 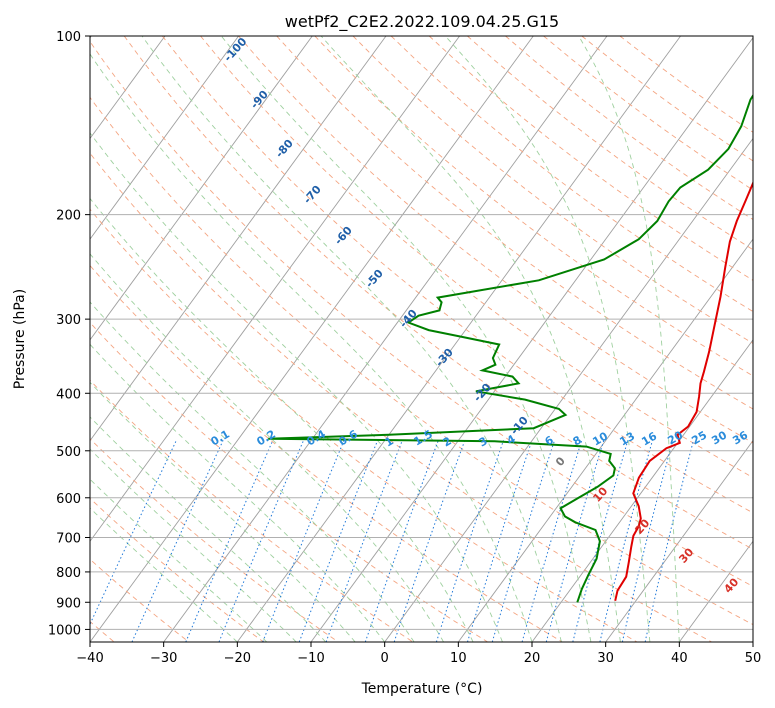 I want to click on x-axis-label: Temperature (°C), so click(x=422, y=689).